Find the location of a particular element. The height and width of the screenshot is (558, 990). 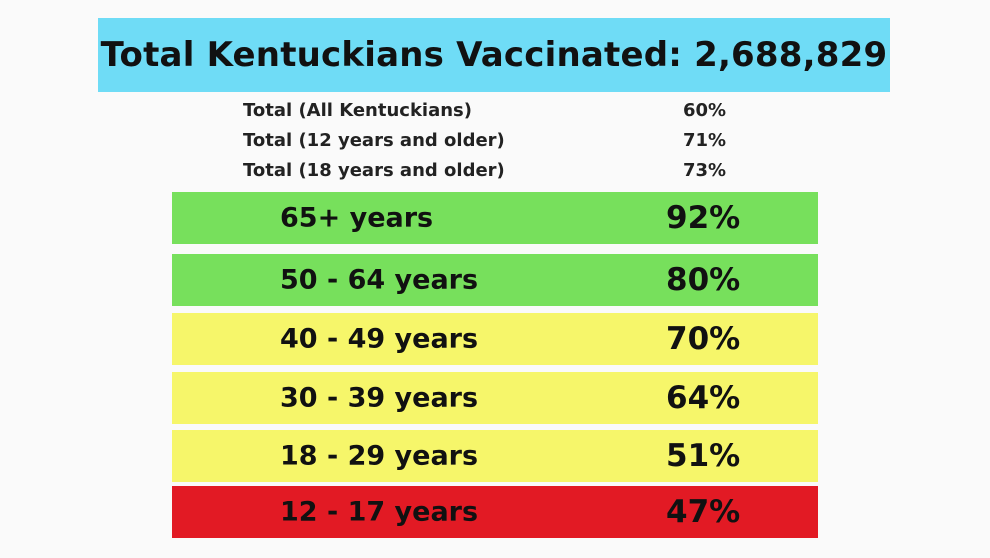

age-row-65-plus: 65+ years 92% is located at coordinates (495, 218).